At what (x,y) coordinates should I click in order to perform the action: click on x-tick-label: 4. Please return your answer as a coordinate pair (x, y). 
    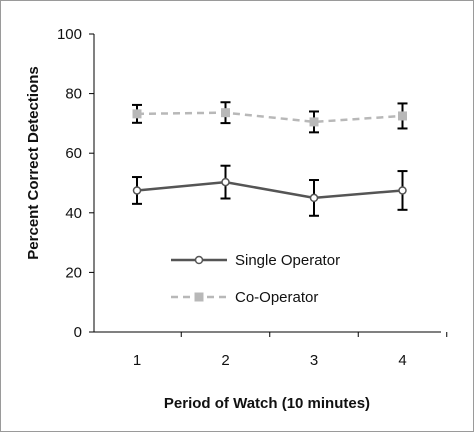
    Looking at the image, I should click on (402, 360).